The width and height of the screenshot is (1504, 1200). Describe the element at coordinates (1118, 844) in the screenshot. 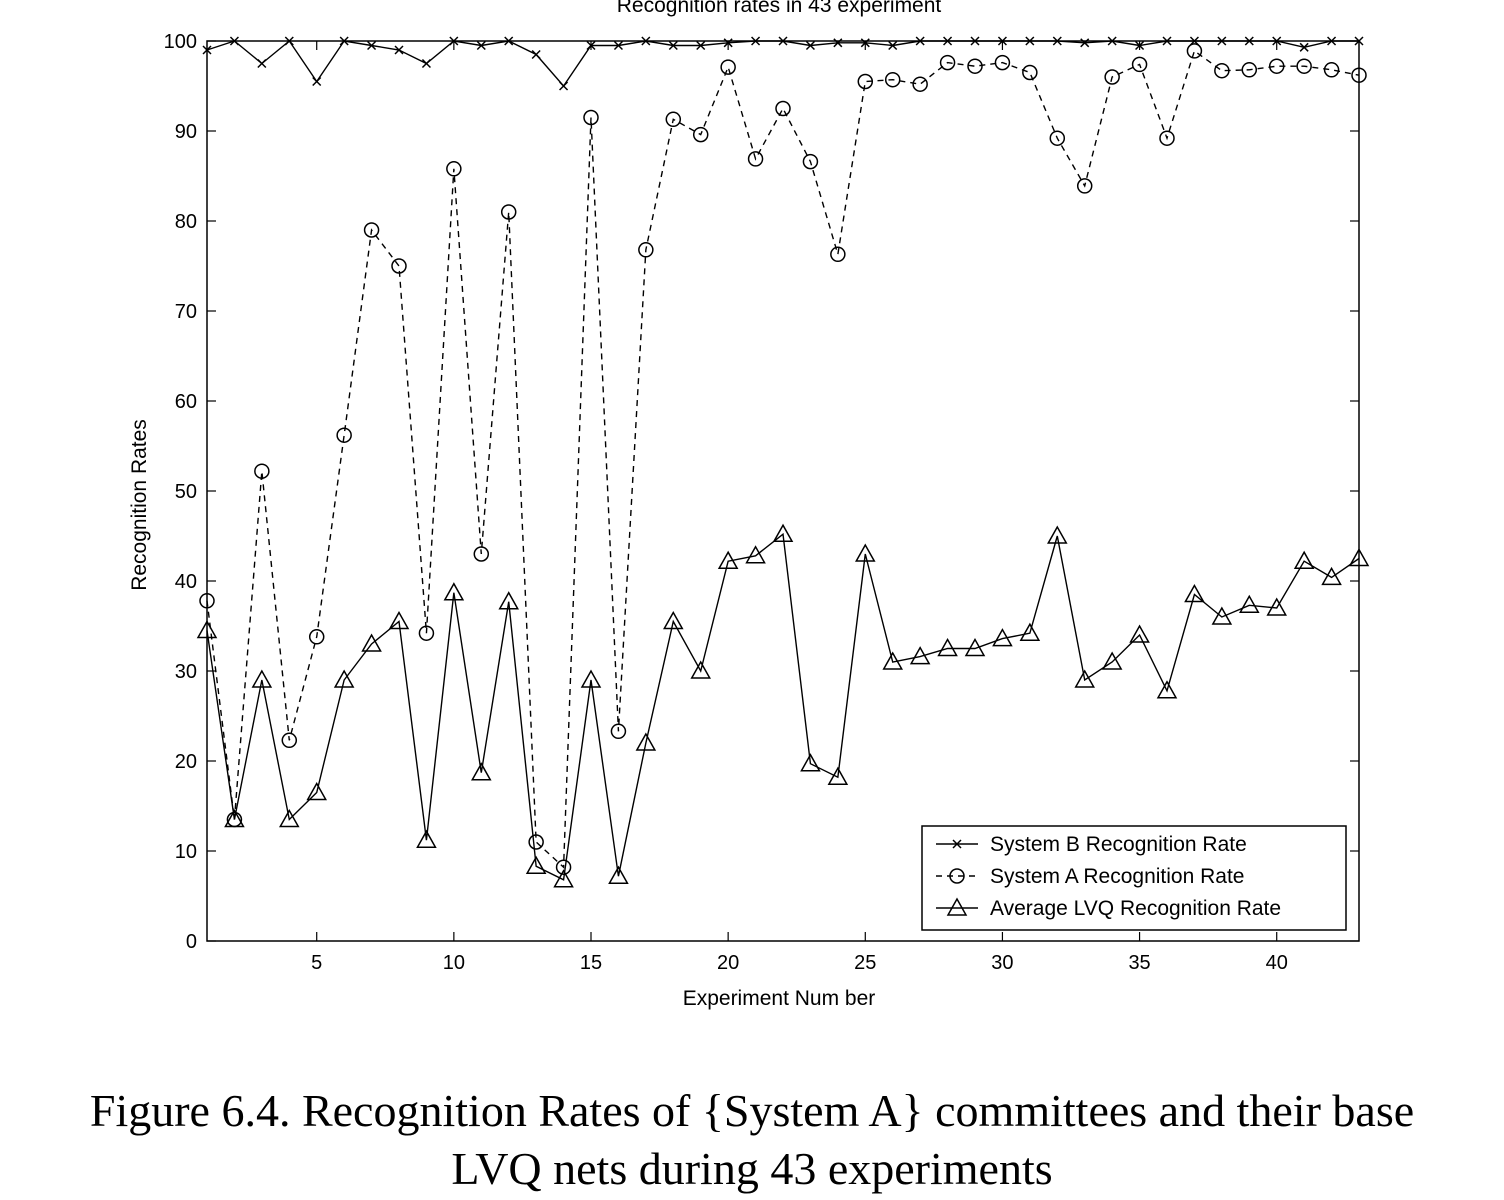

I see `legend-label: System B Recognition Rate` at that location.